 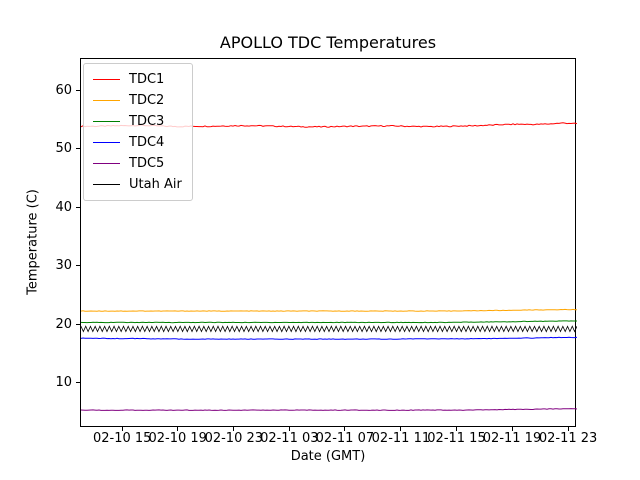 What do you see at coordinates (329, 322) in the screenshot?
I see `series-line-tdc3` at bounding box center [329, 322].